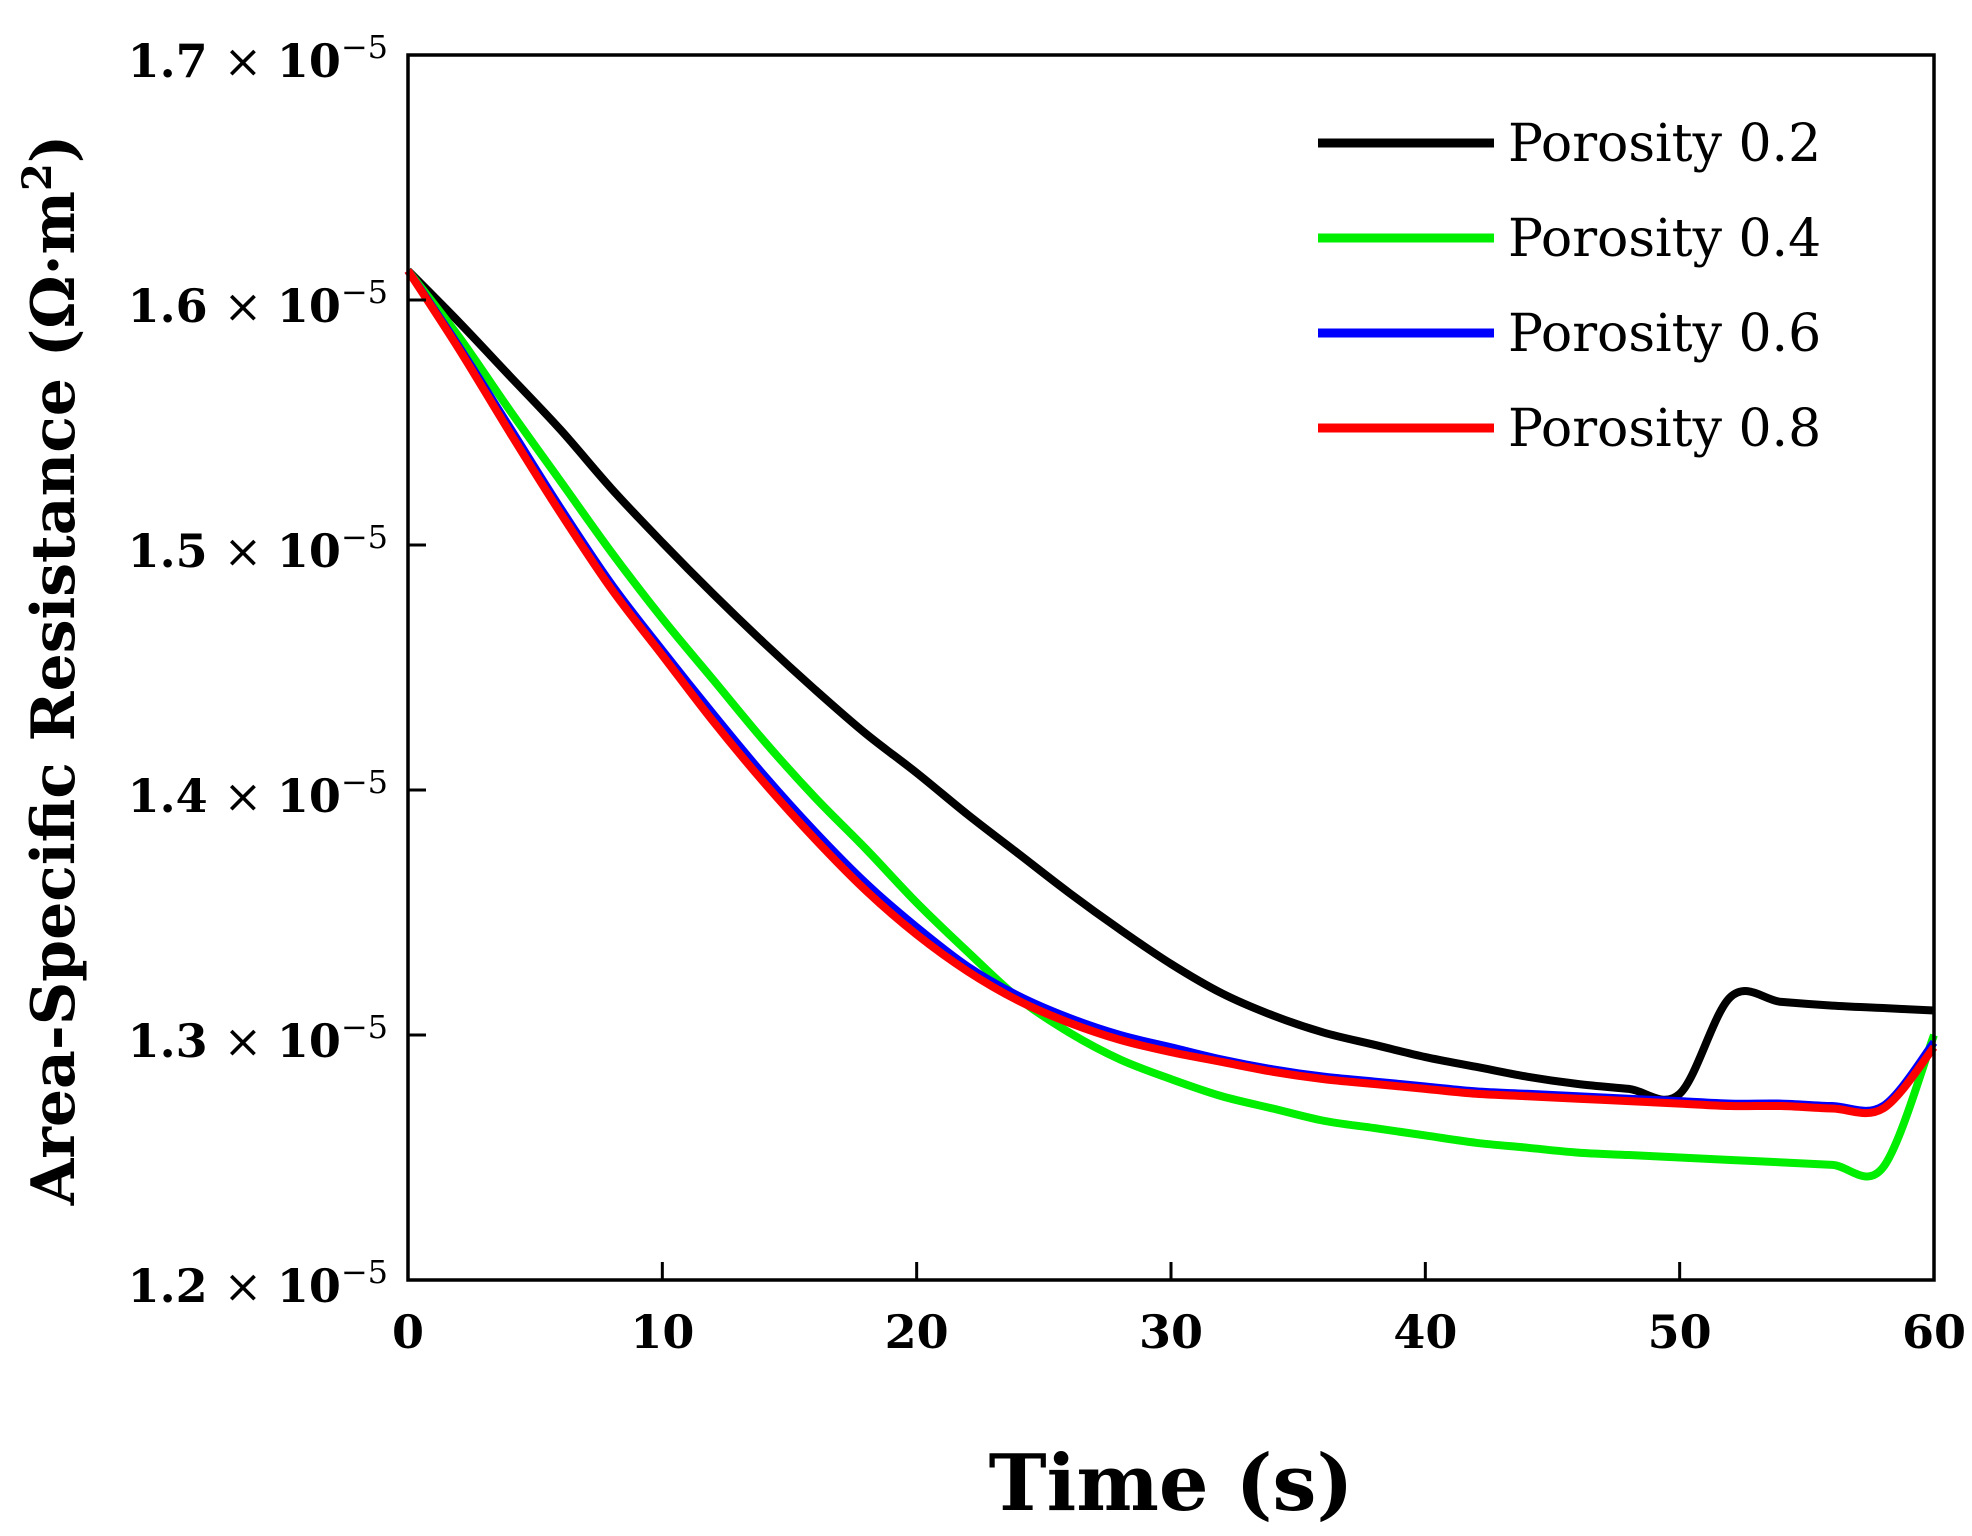  Describe the element at coordinates (1171, 1332) in the screenshot. I see `x-tick-label: 30` at that location.